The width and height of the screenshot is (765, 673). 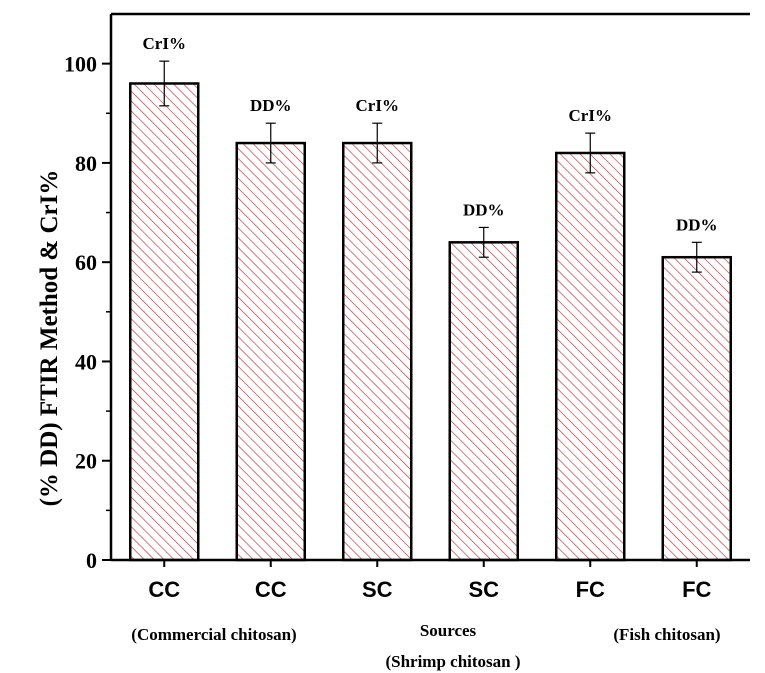 What do you see at coordinates (86, 163) in the screenshot?
I see `y-tick-label: 80` at bounding box center [86, 163].